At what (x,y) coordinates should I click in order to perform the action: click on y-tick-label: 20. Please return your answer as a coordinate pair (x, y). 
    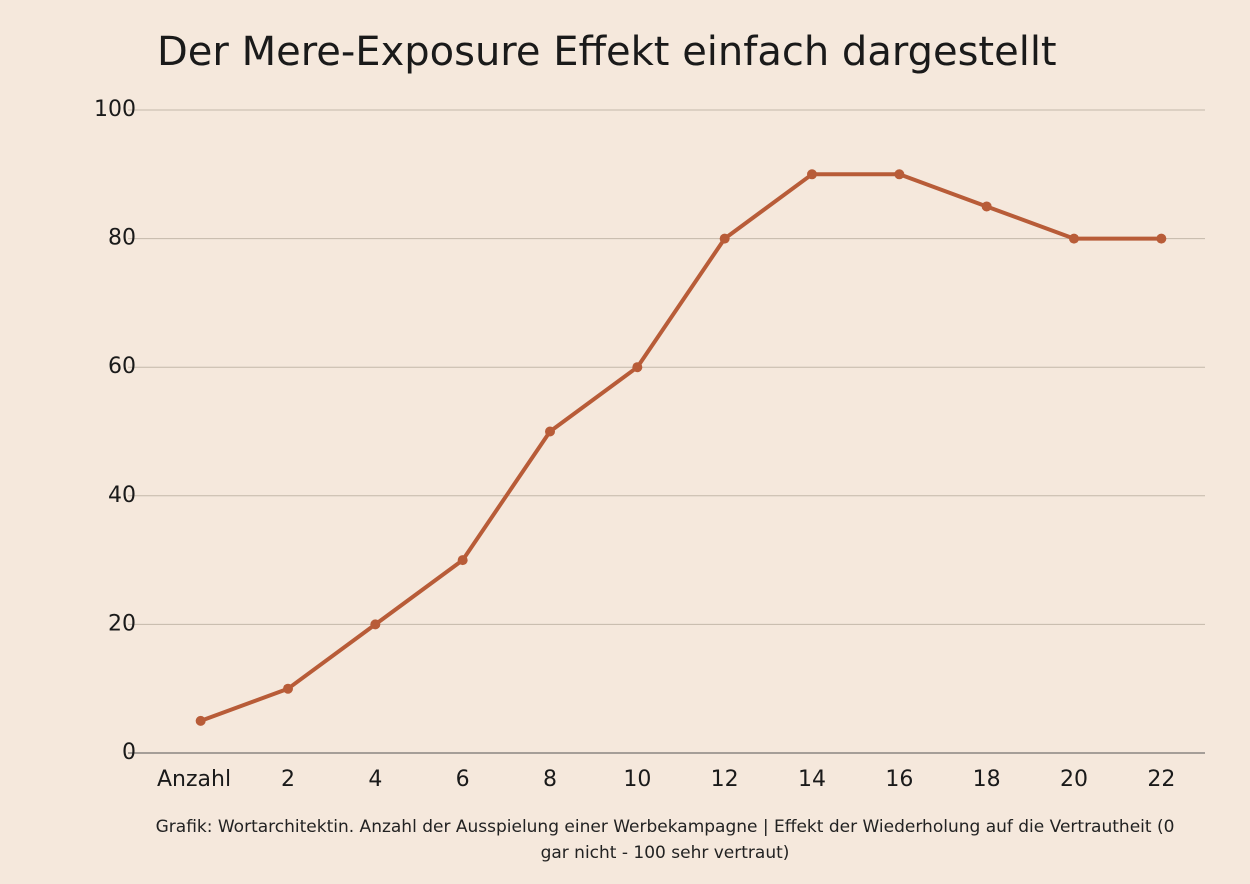
    Looking at the image, I should click on (122, 623).